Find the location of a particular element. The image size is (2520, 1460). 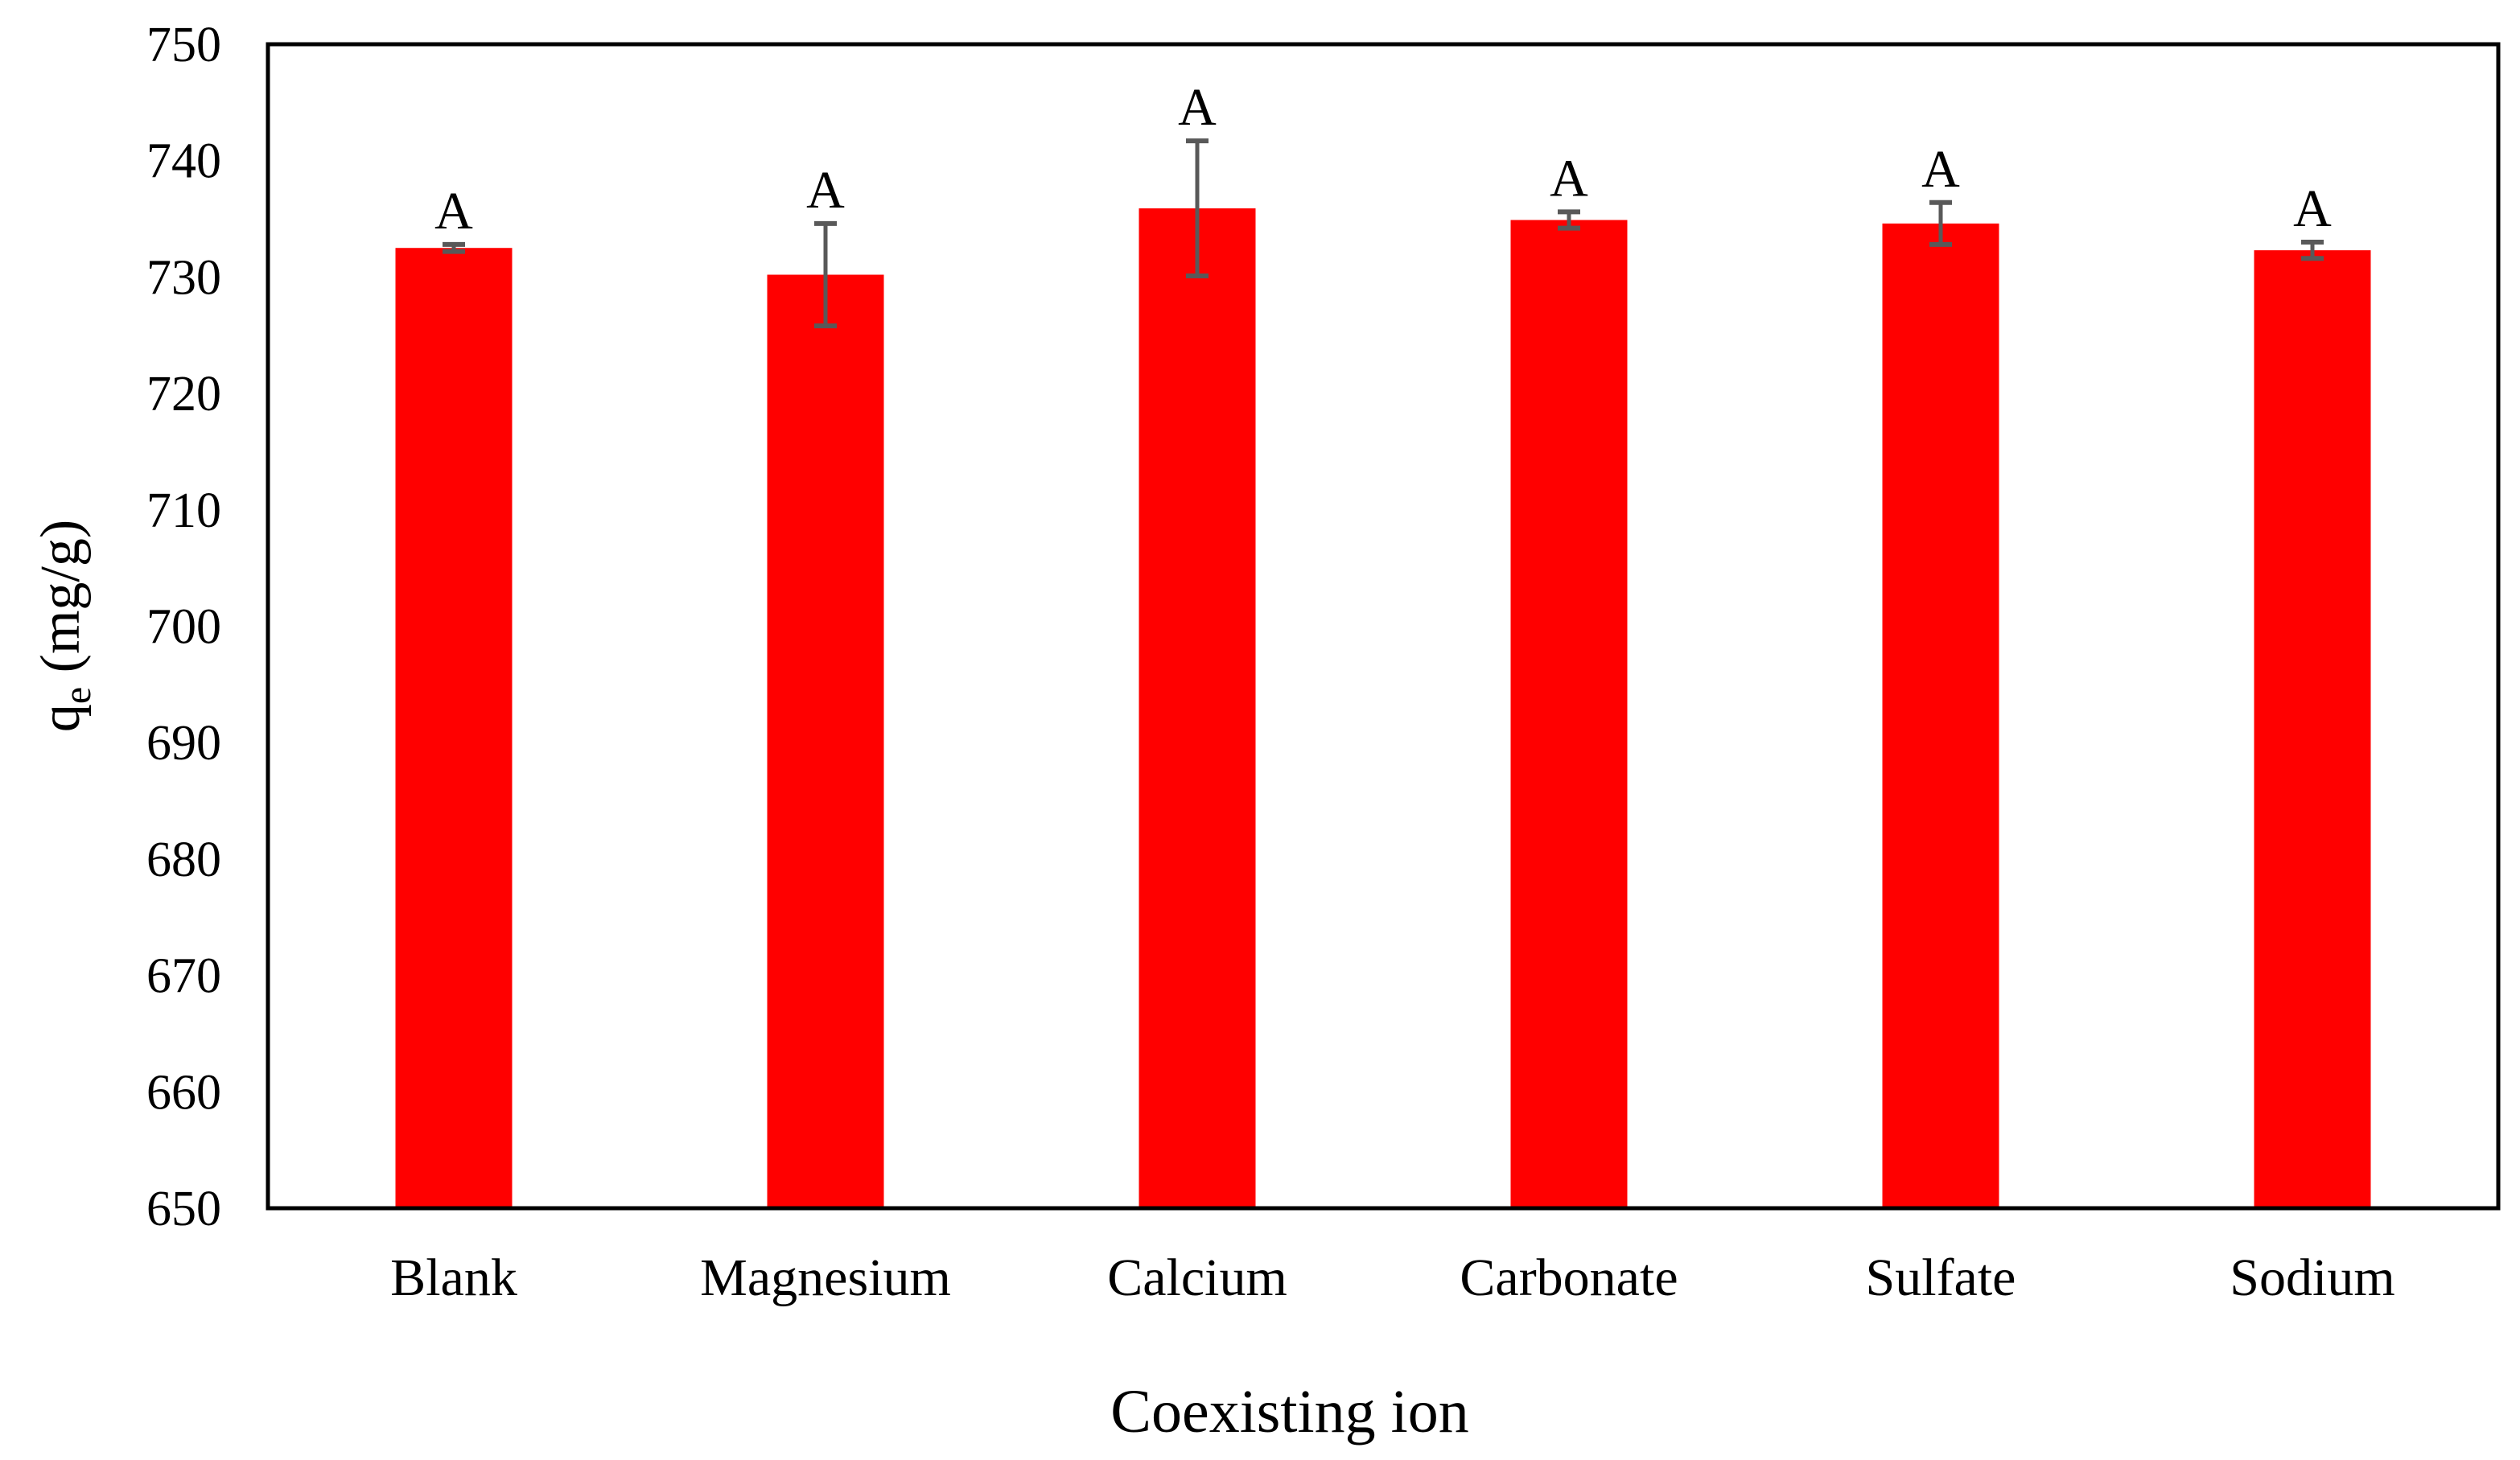

x-tick-label-sodium: Sodium is located at coordinates (2312, 1277).